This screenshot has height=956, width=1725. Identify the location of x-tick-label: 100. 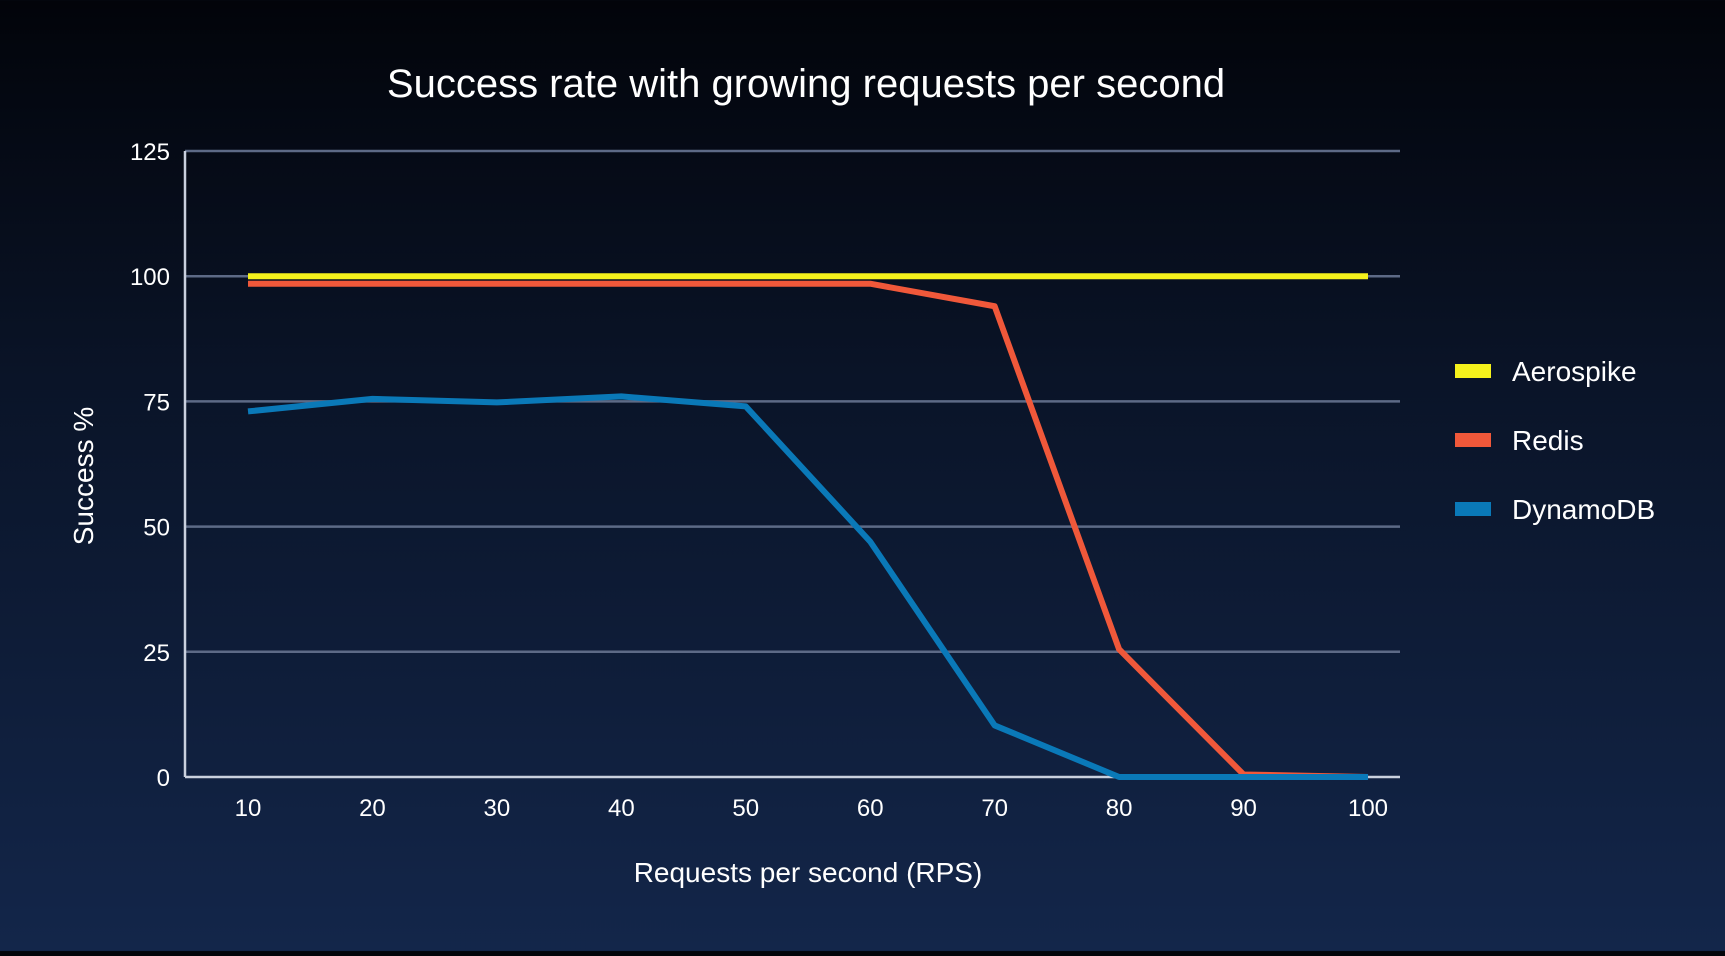
(1368, 808).